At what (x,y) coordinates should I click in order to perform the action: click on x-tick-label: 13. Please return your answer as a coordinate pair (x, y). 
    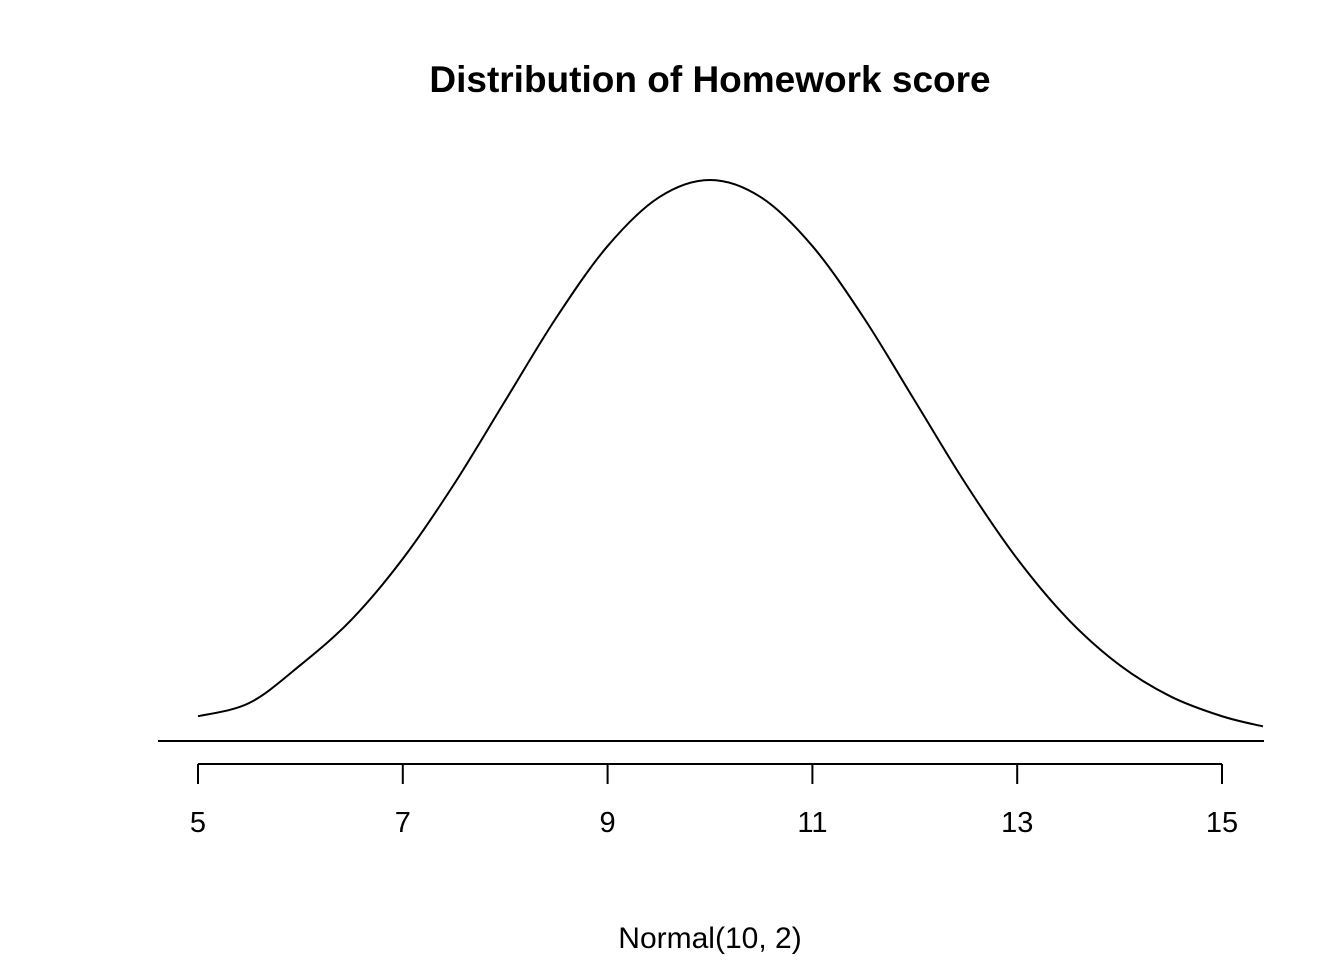
    Looking at the image, I should click on (1017, 823).